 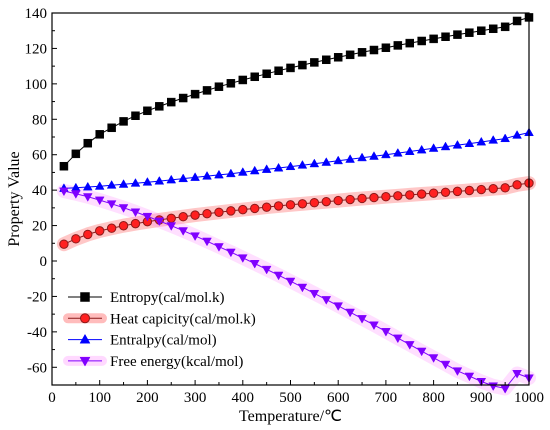 What do you see at coordinates (36, 14) in the screenshot?
I see `y-tick-label: 140` at bounding box center [36, 14].